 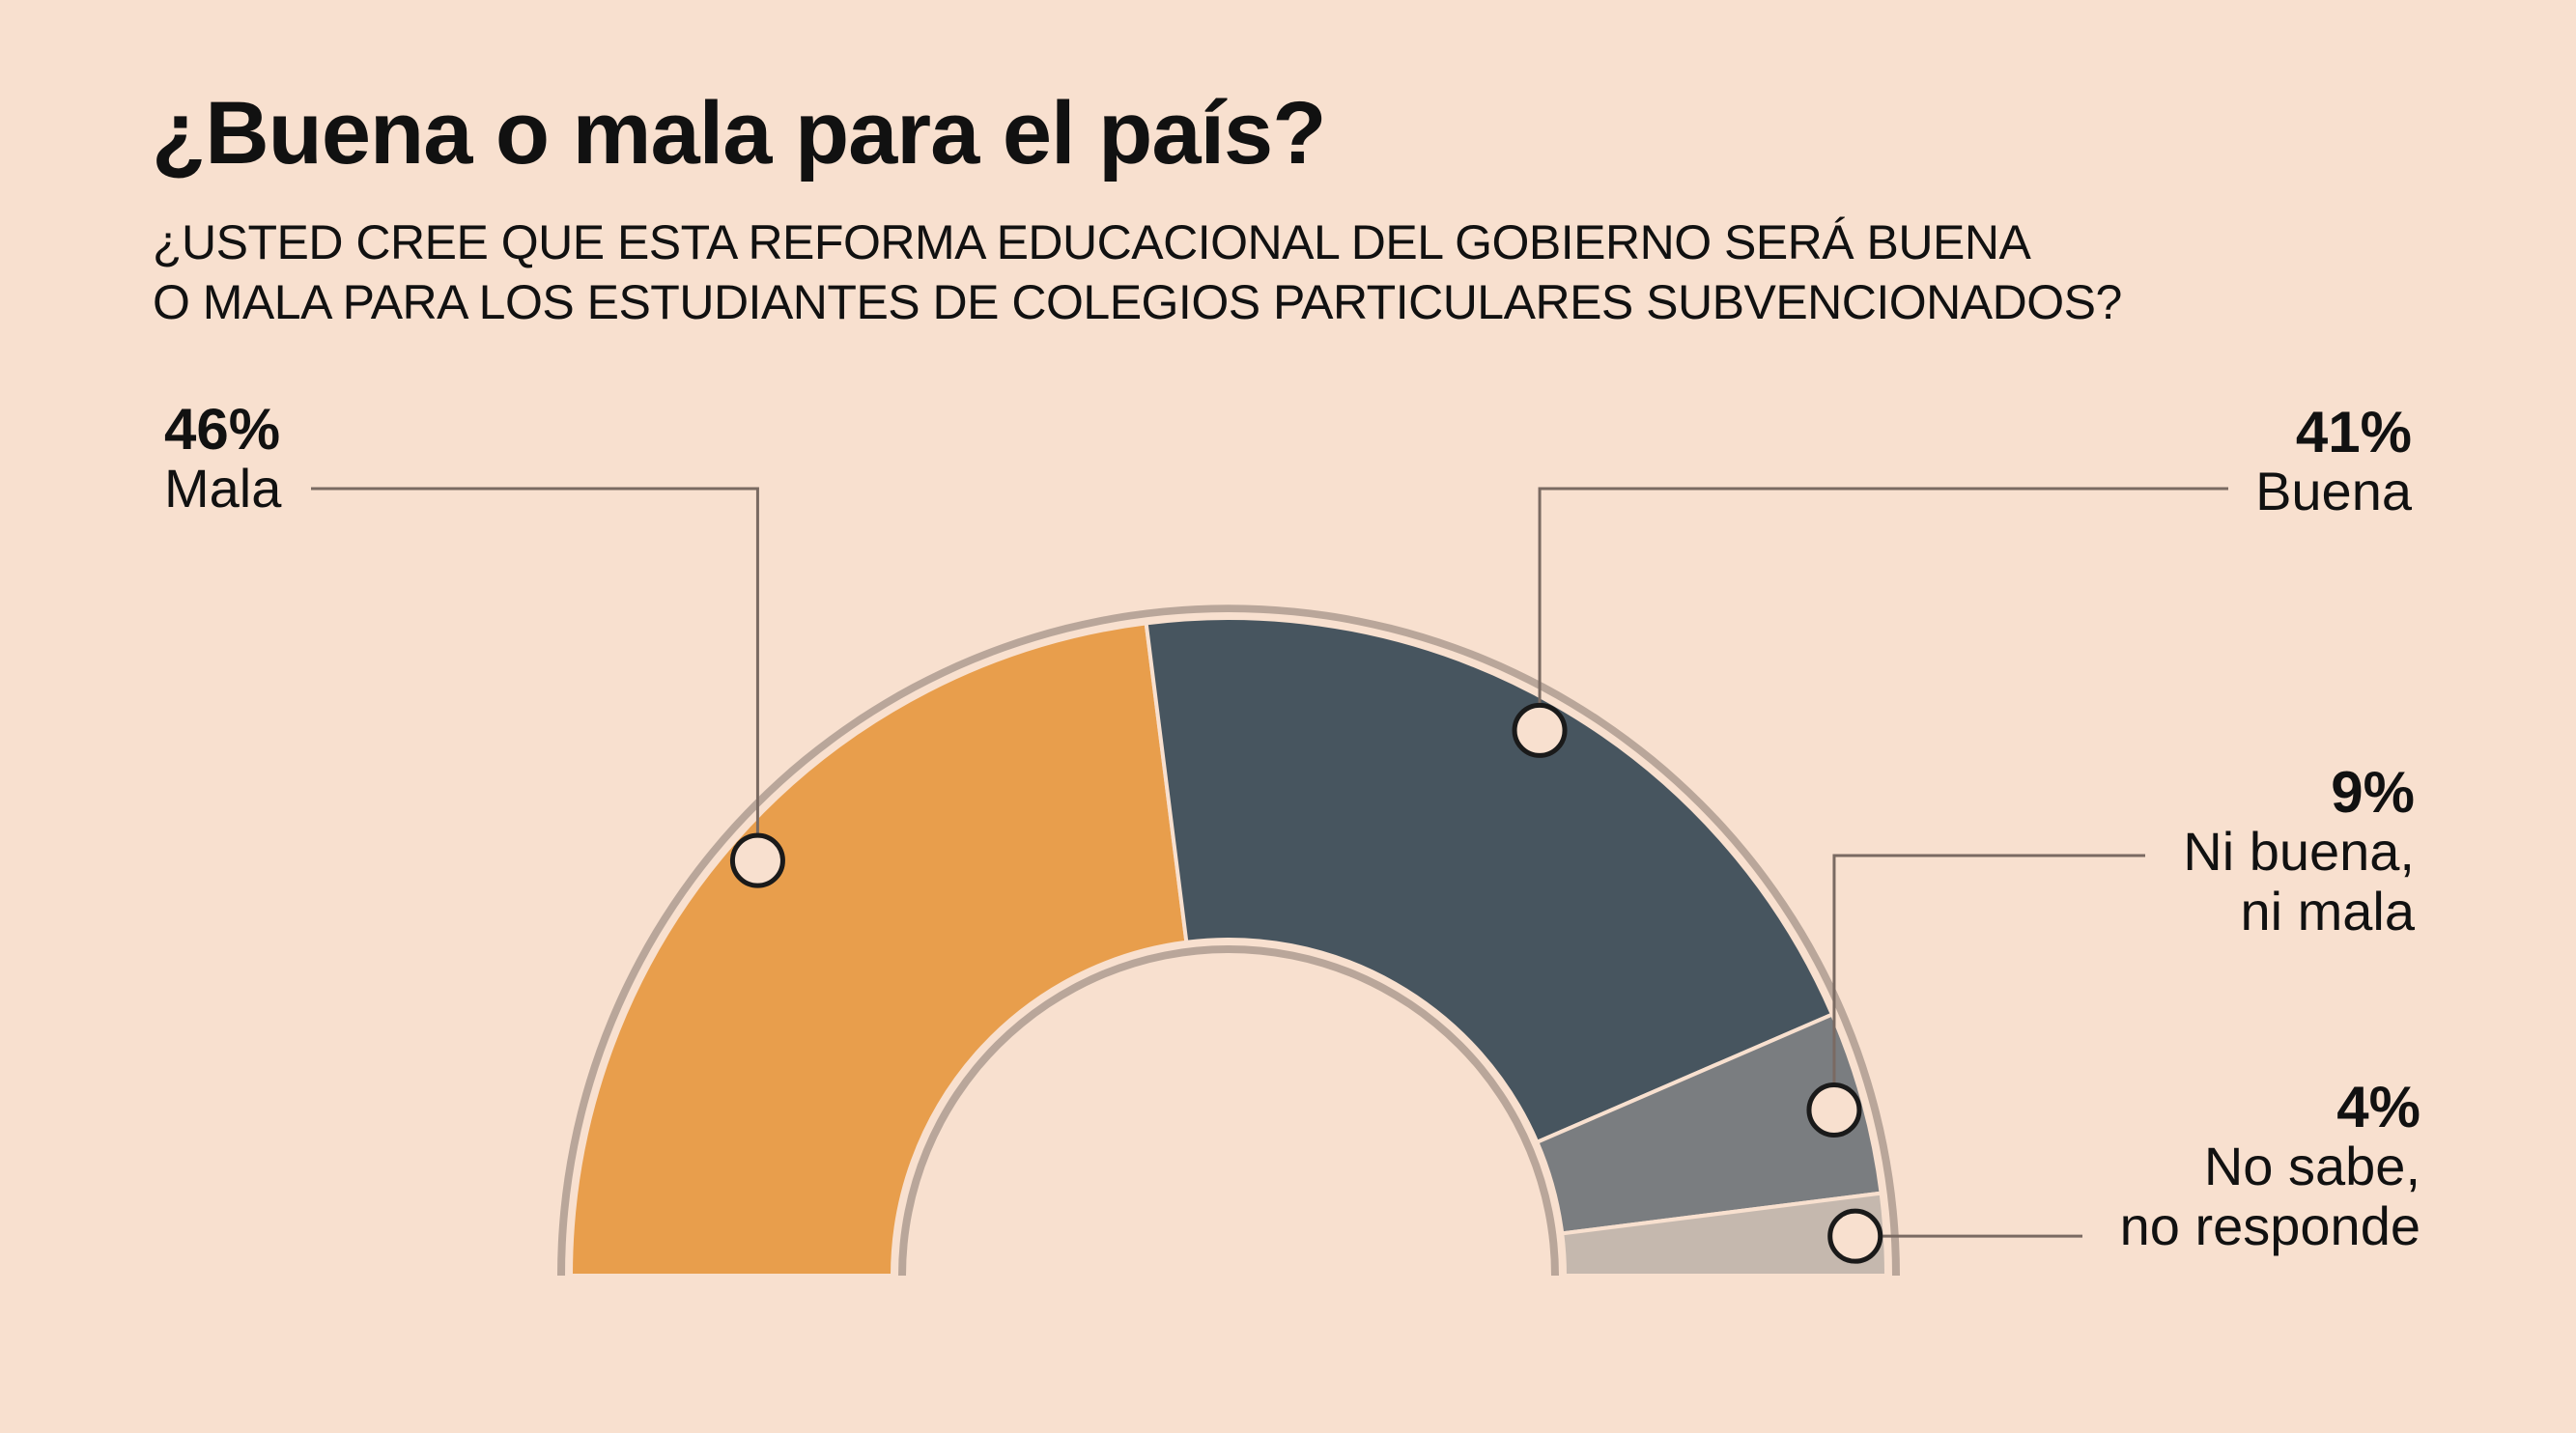 What do you see at coordinates (223, 488) in the screenshot?
I see `category-label-mala-1: Mala` at bounding box center [223, 488].